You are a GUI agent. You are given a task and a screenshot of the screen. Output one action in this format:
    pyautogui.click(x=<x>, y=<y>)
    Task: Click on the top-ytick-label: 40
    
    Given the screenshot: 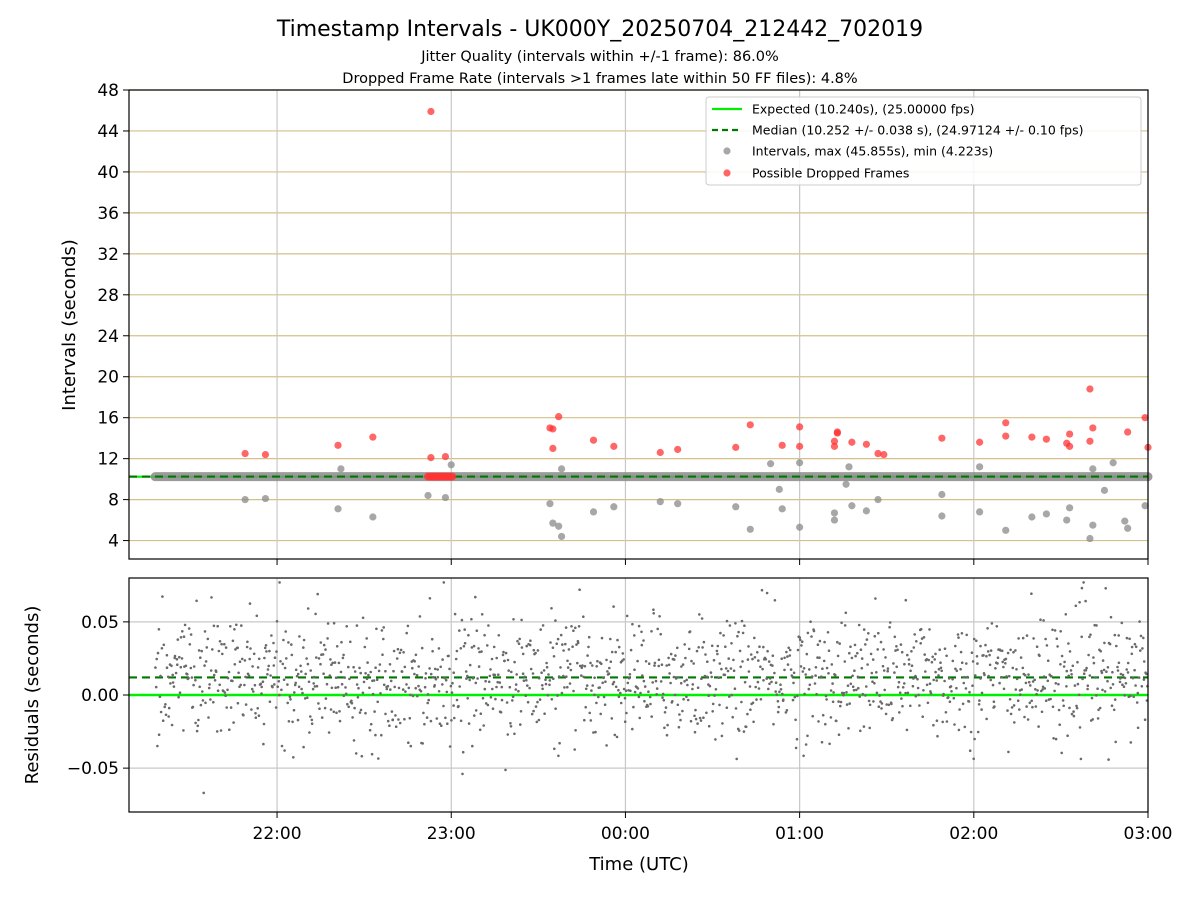 What is the action you would take?
    pyautogui.click(x=108, y=173)
    